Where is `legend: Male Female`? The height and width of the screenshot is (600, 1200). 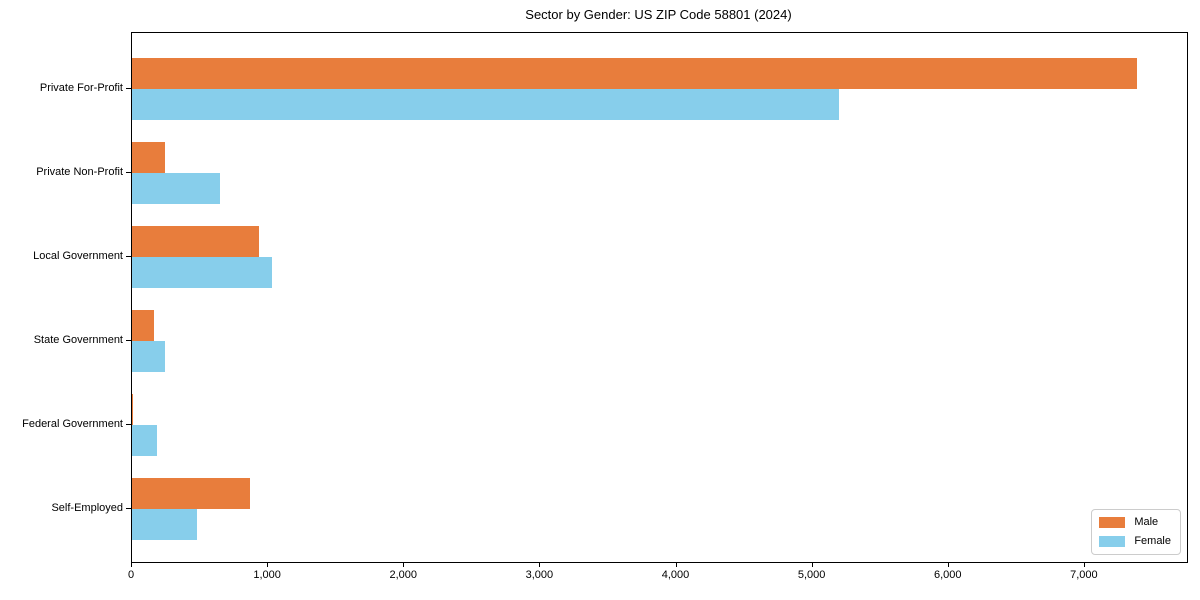
legend: Male Female is located at coordinates (1136, 532).